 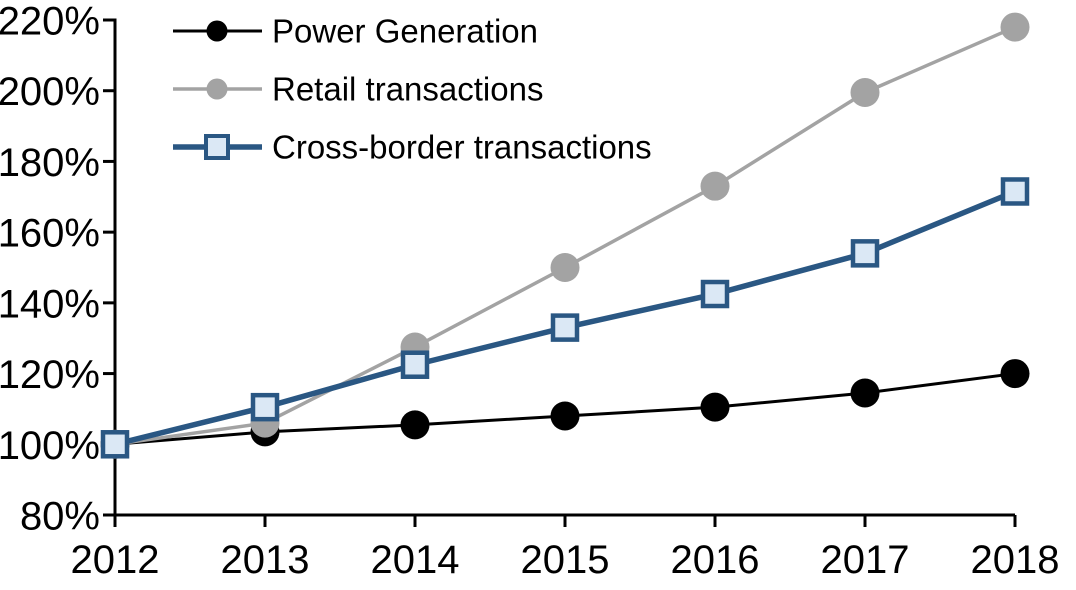 I want to click on x-axis-tick-label: 2012, so click(x=115, y=560).